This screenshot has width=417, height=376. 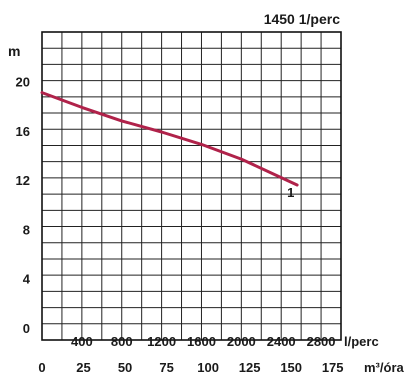 What do you see at coordinates (290, 192) in the screenshot?
I see `series-label: 1` at bounding box center [290, 192].